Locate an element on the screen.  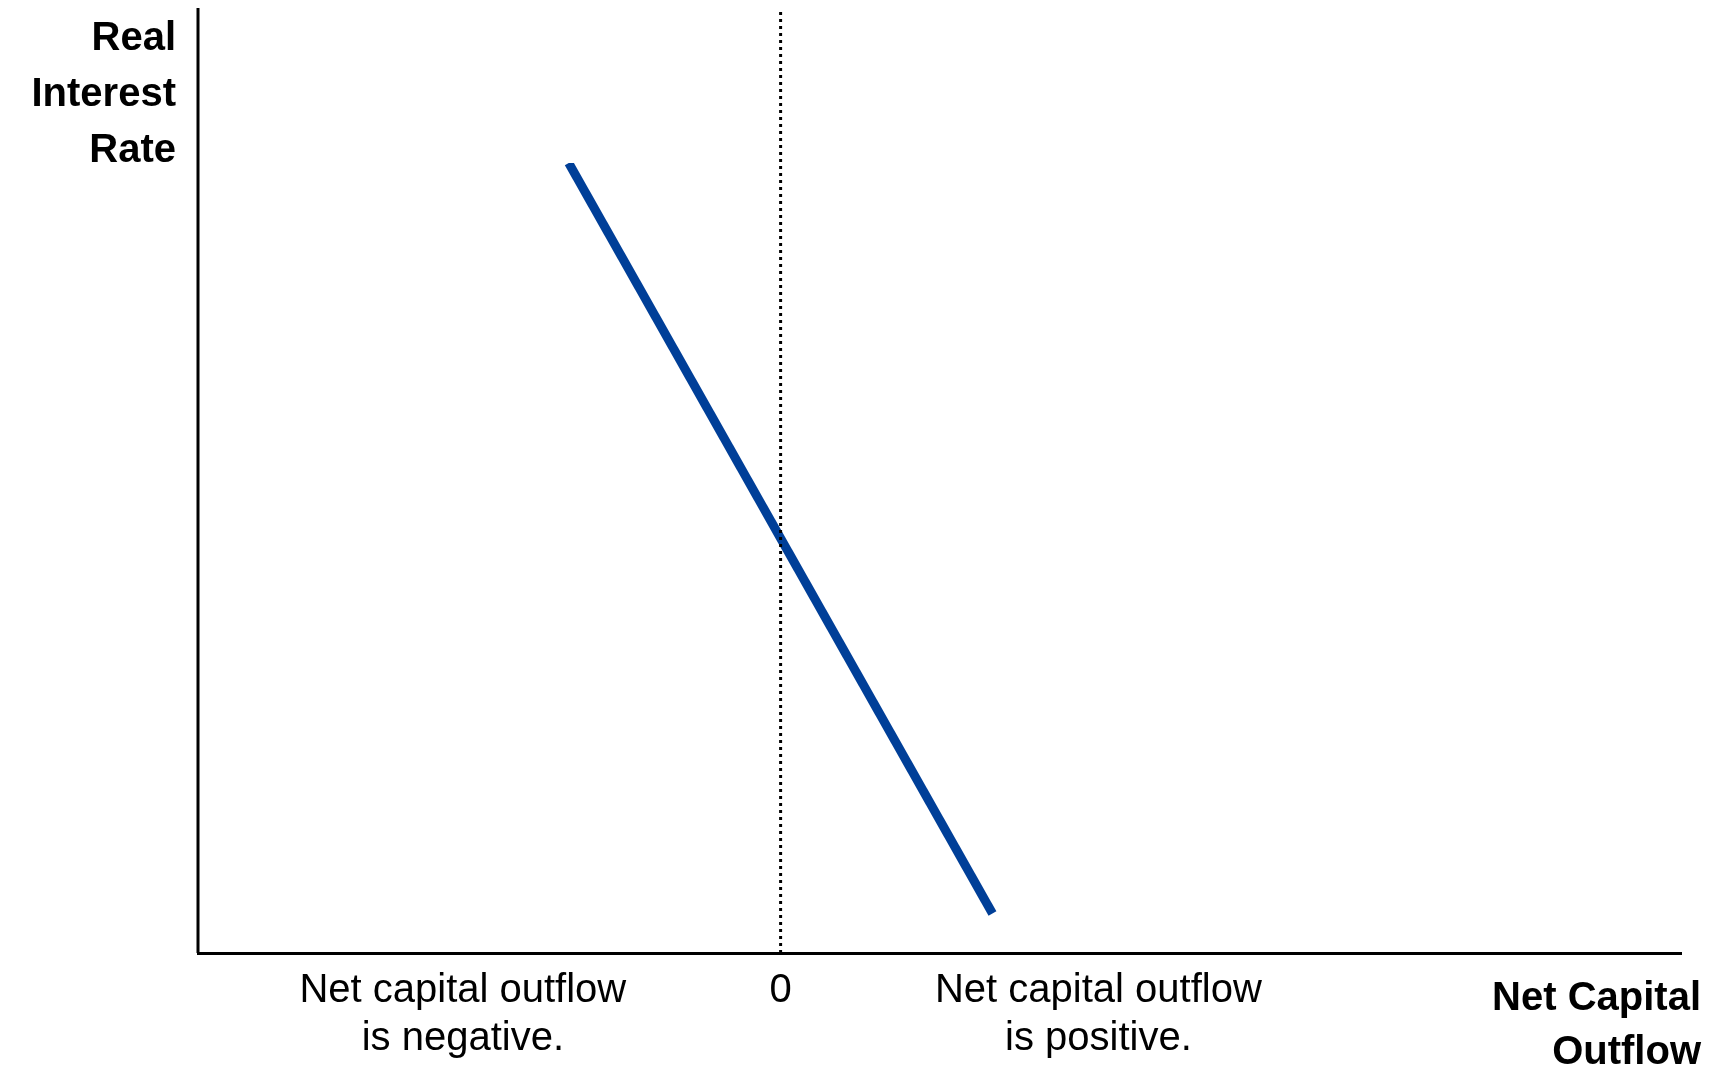
x-tick-label: Net capital outflow is positive. is located at coordinates (1098, 1012).